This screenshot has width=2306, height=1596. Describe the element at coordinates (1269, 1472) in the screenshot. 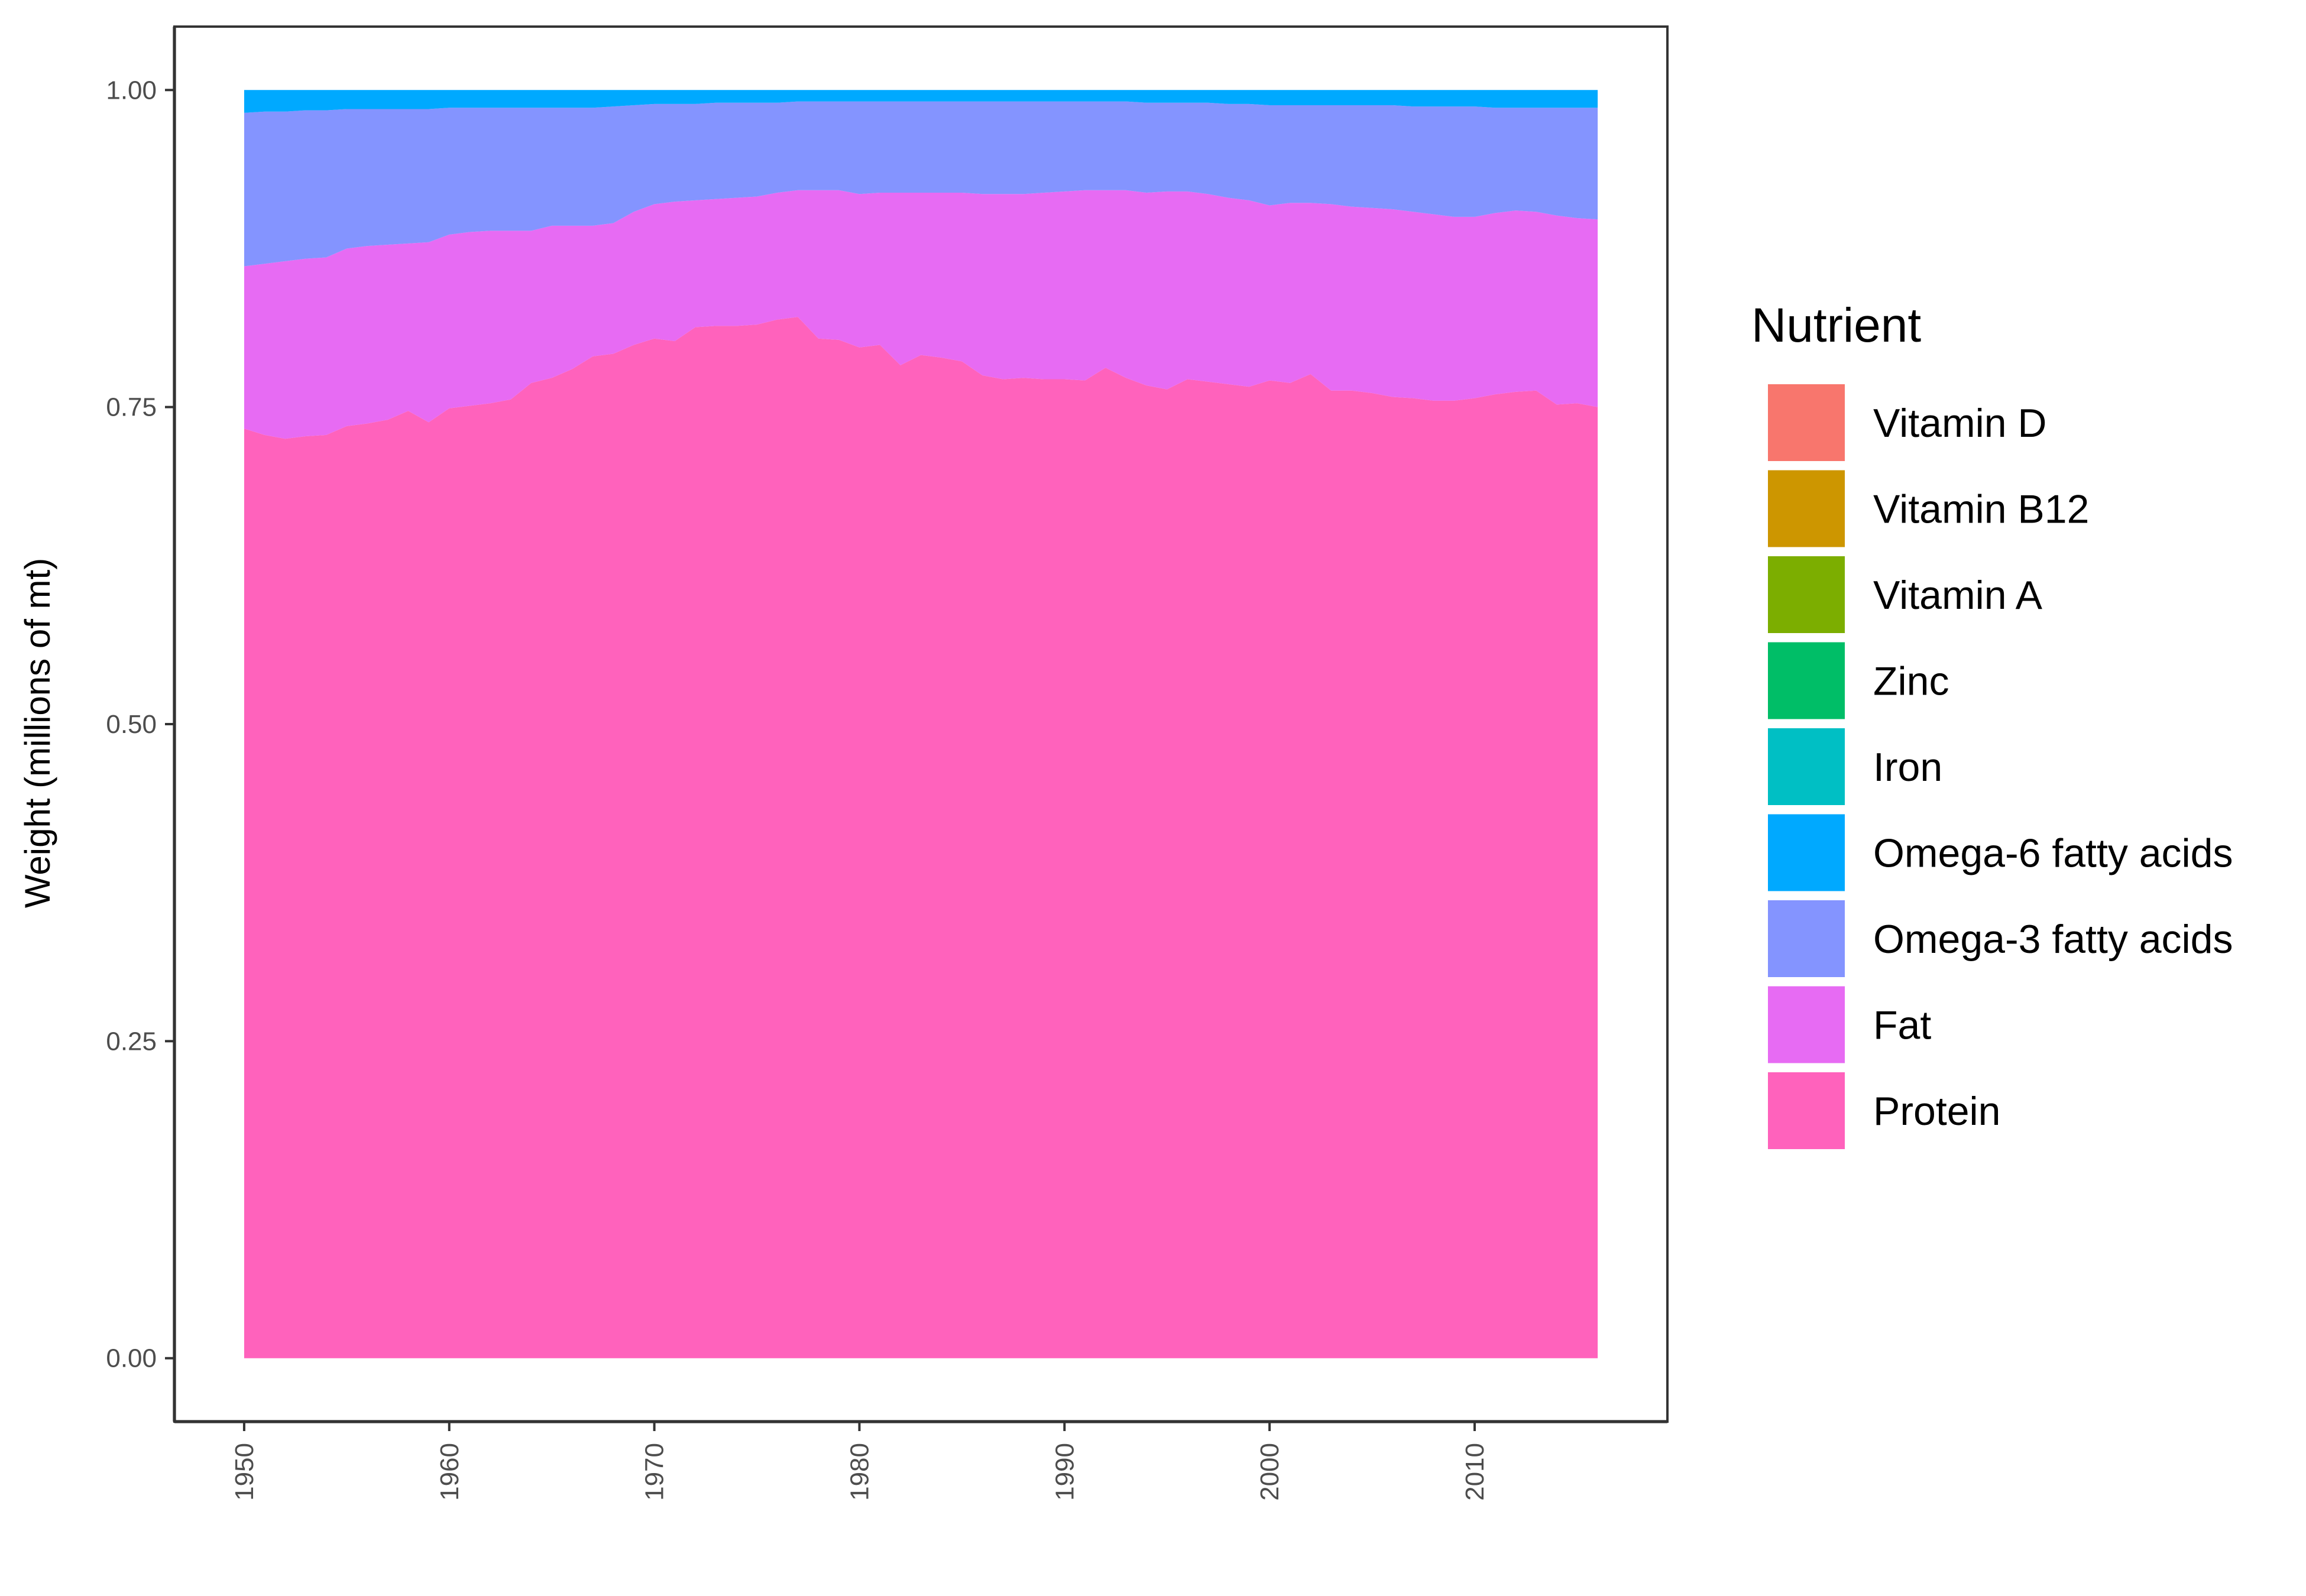

I see `x-tick-label: 2000` at that location.